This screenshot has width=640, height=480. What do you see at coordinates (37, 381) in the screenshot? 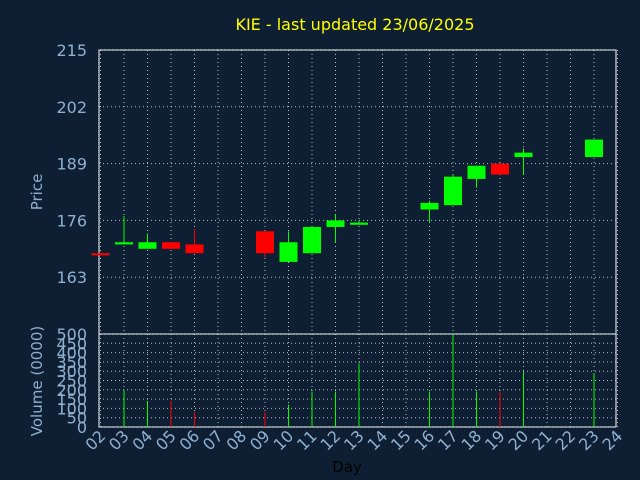
I see `volume-axis-label: Volume (0000)` at bounding box center [37, 381].